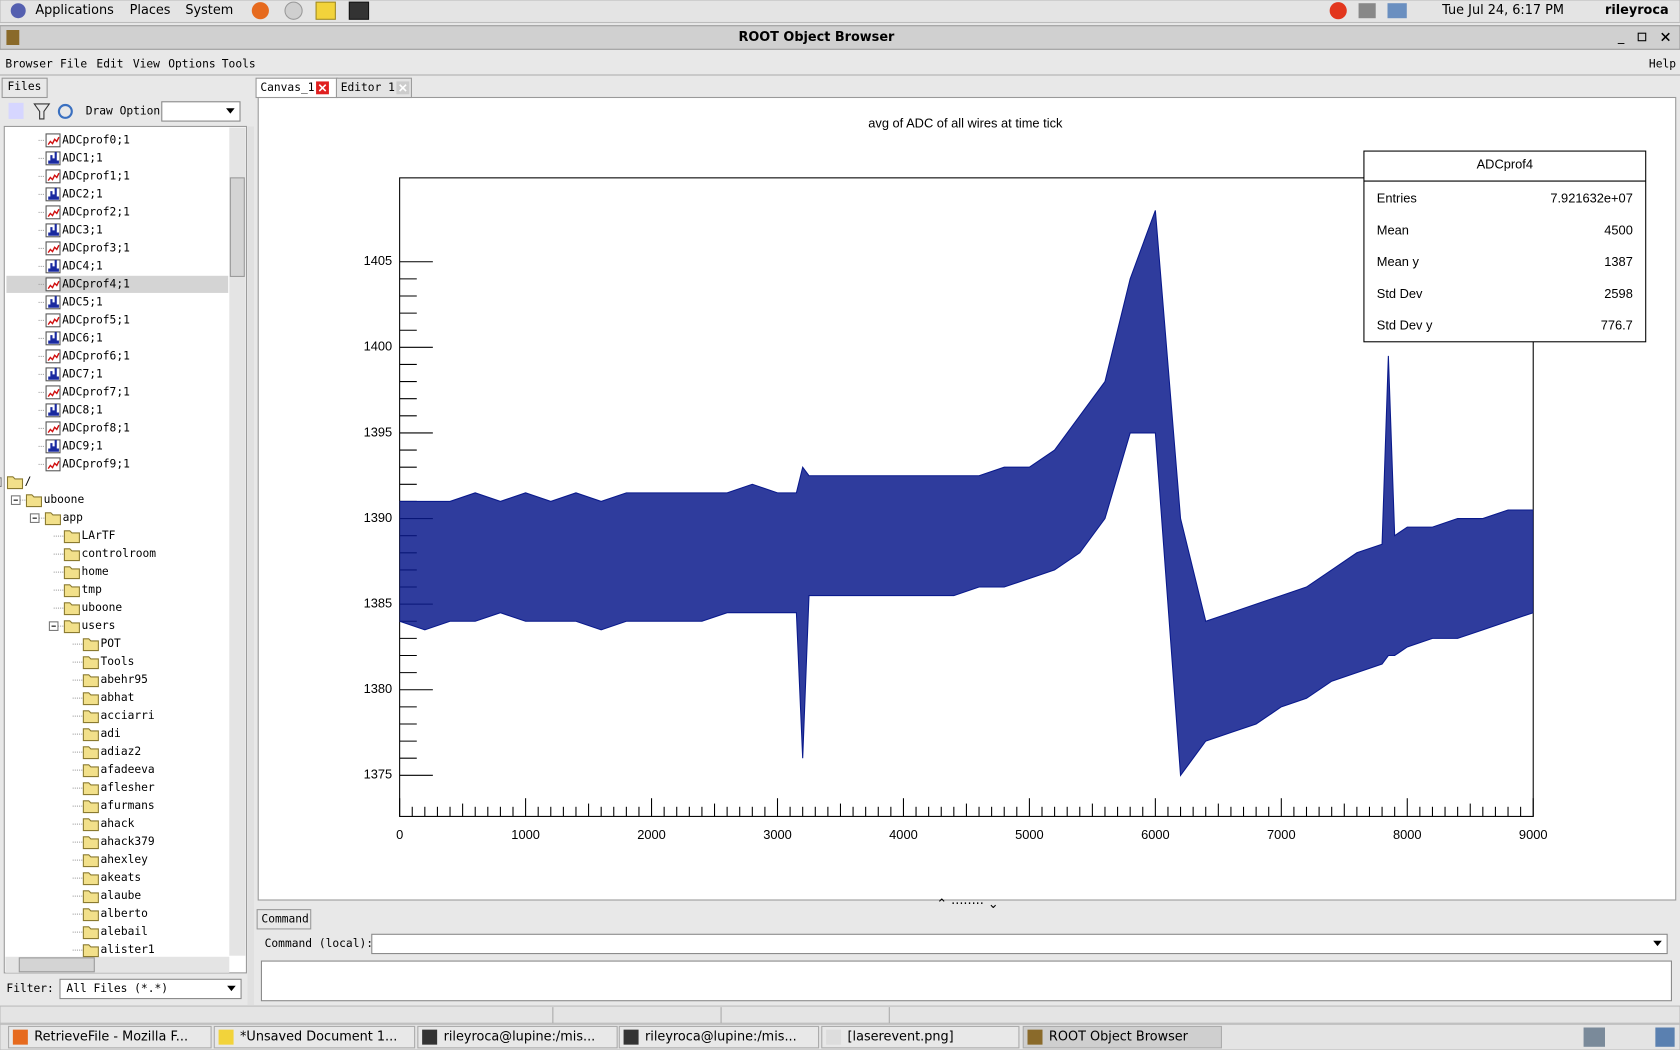  What do you see at coordinates (293, 10) in the screenshot?
I see `mail-icon` at bounding box center [293, 10].